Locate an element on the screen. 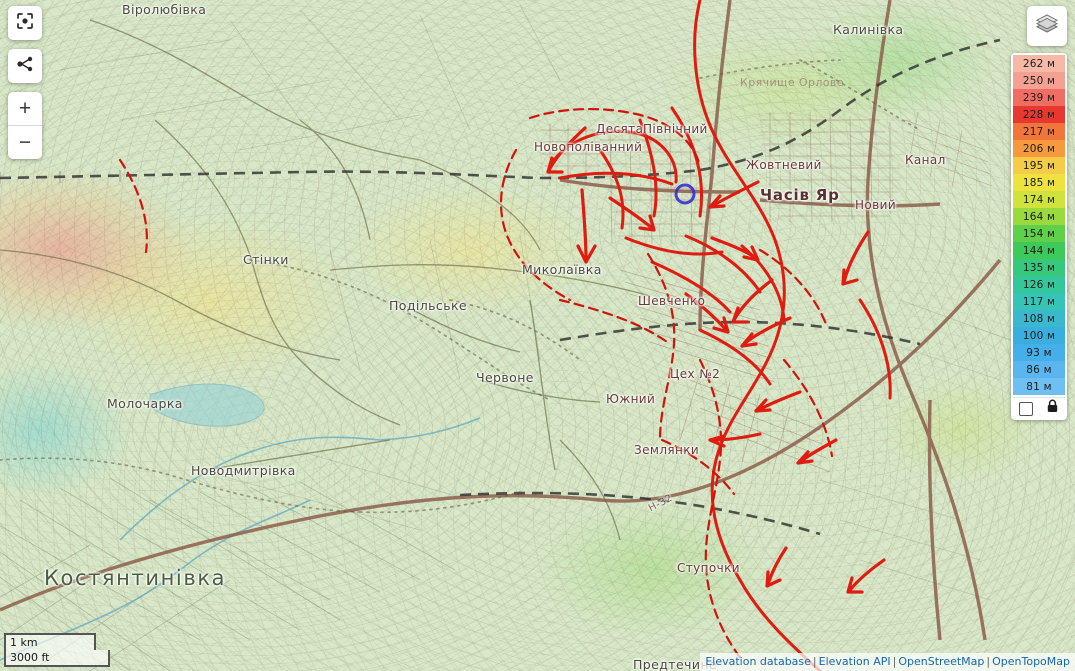 This screenshot has width=1075, height=671. legend-row-value: 164 м is located at coordinates (1039, 216).